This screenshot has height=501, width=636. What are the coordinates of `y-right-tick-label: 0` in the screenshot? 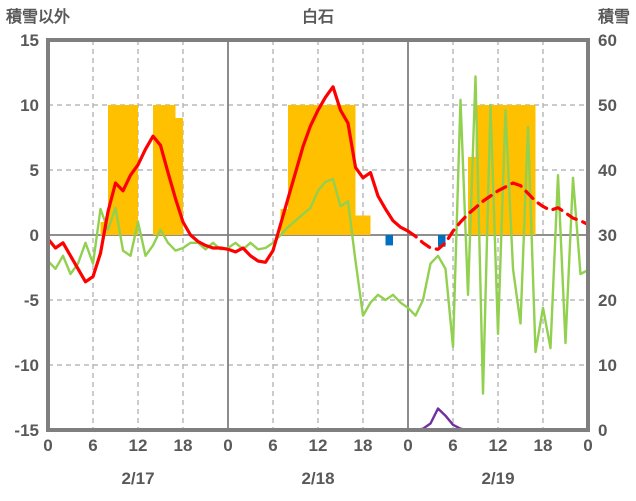 It's located at (602, 430).